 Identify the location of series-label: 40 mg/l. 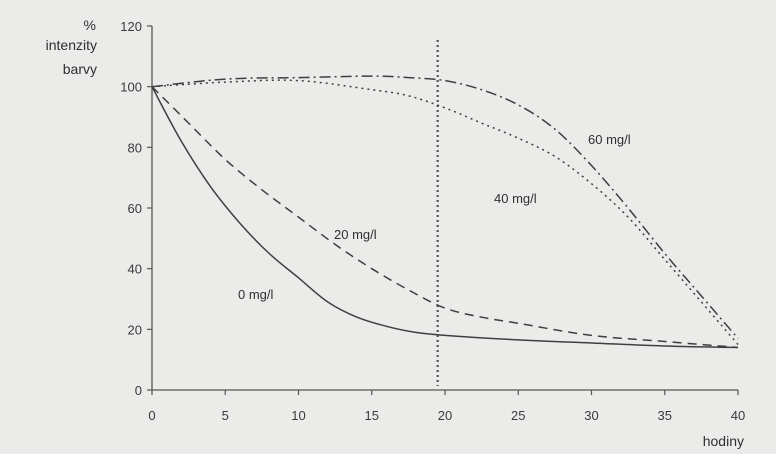
(515, 198).